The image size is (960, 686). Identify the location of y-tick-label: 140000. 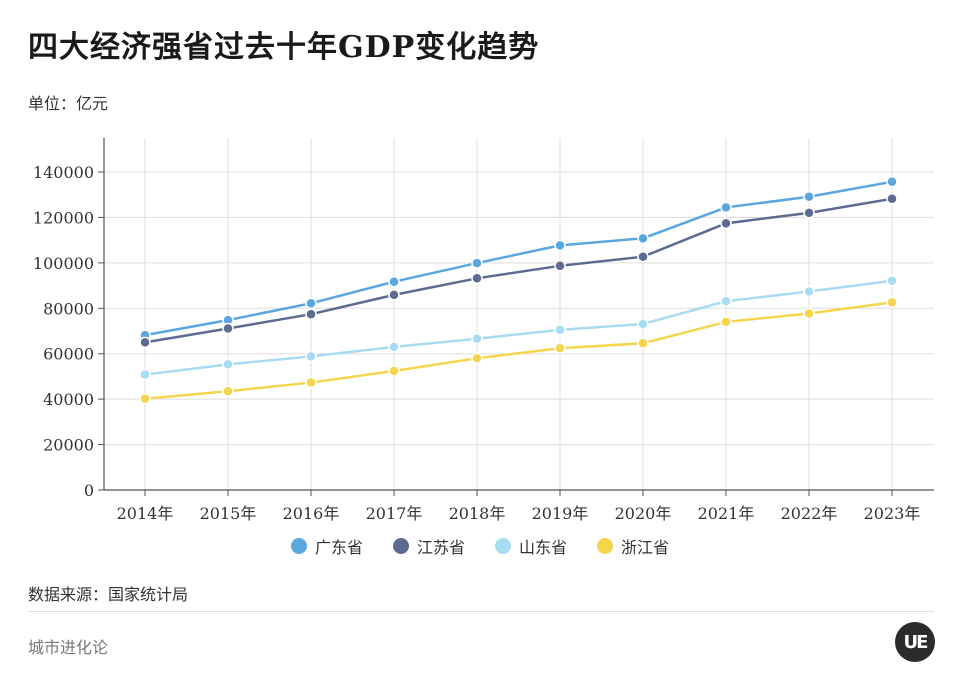
(63, 172).